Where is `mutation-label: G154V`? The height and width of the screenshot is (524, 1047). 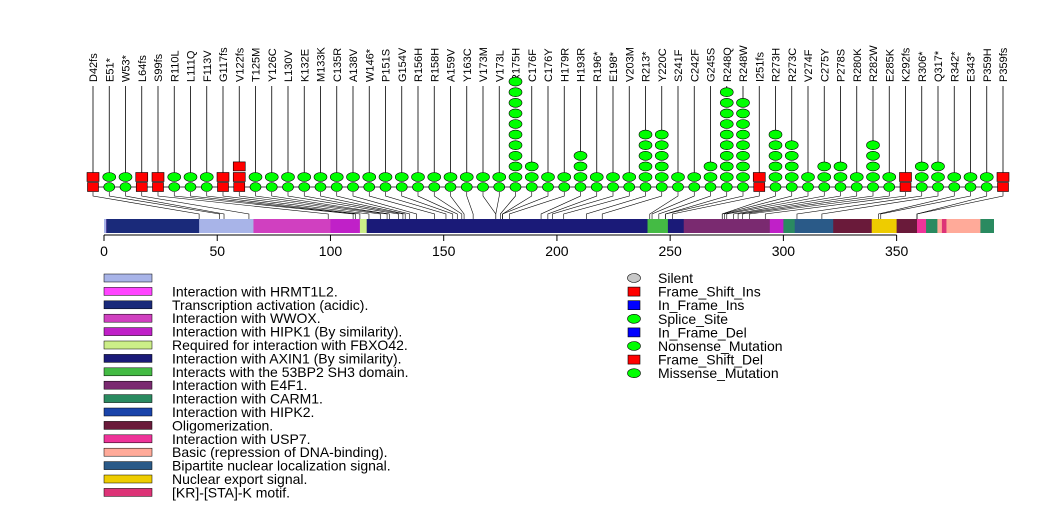
mutation-label: G154V is located at coordinates (403, 64).